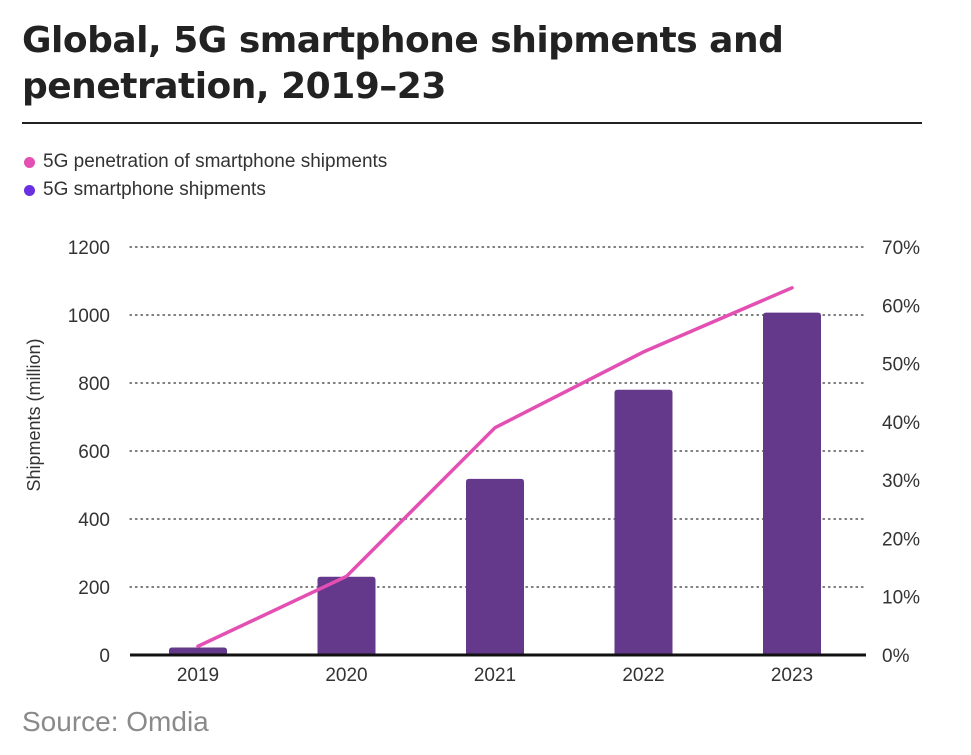 Image resolution: width=971 pixels, height=755 pixels. What do you see at coordinates (495, 675) in the screenshot?
I see `x-tick-label: 2021` at bounding box center [495, 675].